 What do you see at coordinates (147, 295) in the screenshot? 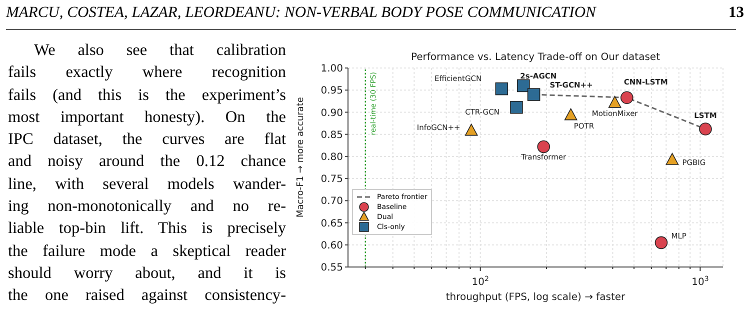
I see `text: the one raised against consistency-` at bounding box center [147, 295].